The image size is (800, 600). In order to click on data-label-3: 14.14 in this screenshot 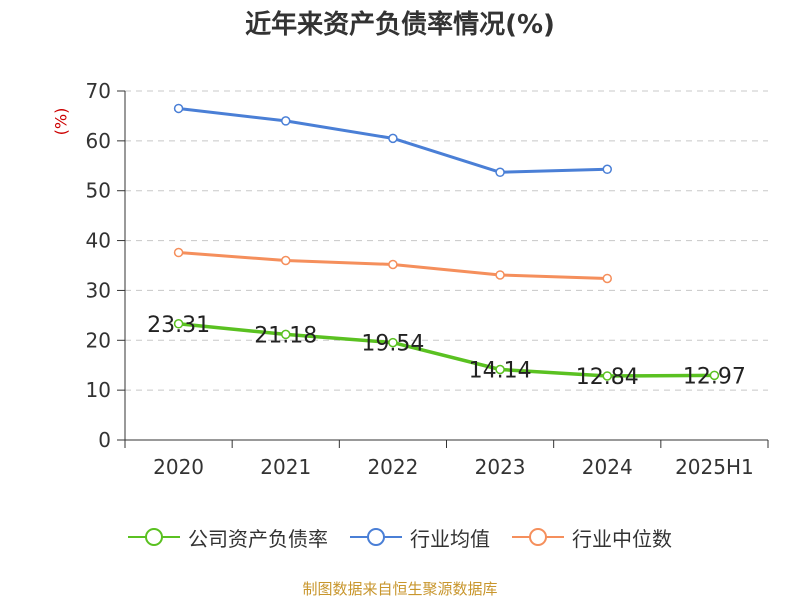, I will do `click(500, 371)`.